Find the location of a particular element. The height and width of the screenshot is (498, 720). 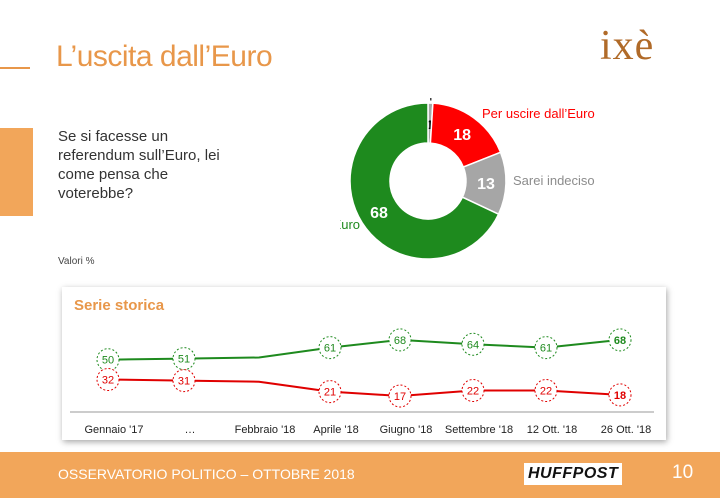

donut-category-label: Per uscire dall’Euro is located at coordinates (538, 113).